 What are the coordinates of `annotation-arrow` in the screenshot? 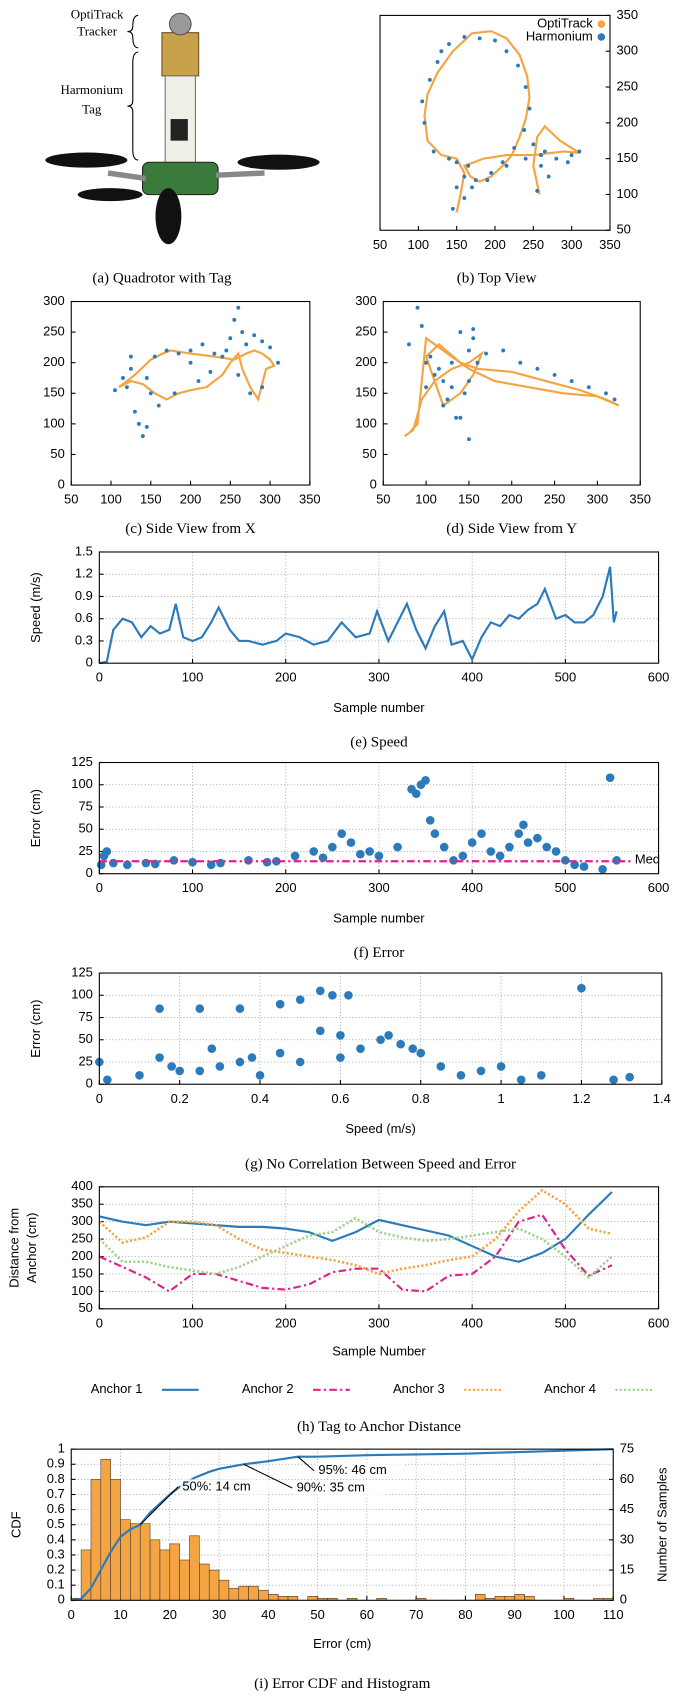 It's located at (268, 1476).